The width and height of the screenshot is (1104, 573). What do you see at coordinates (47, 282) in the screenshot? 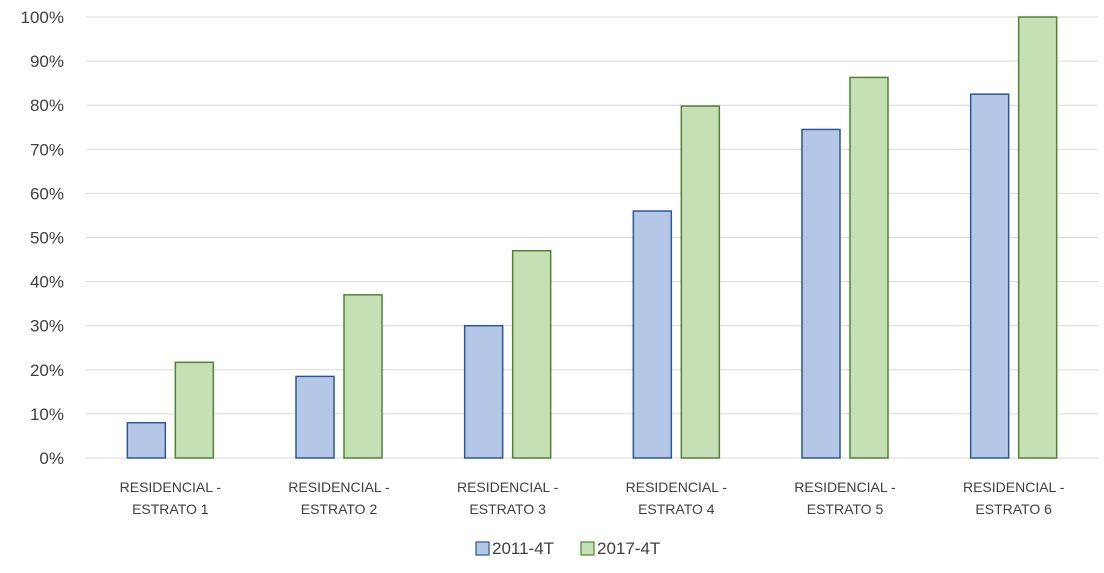
I see `y-tick-label: 40%` at bounding box center [47, 282].